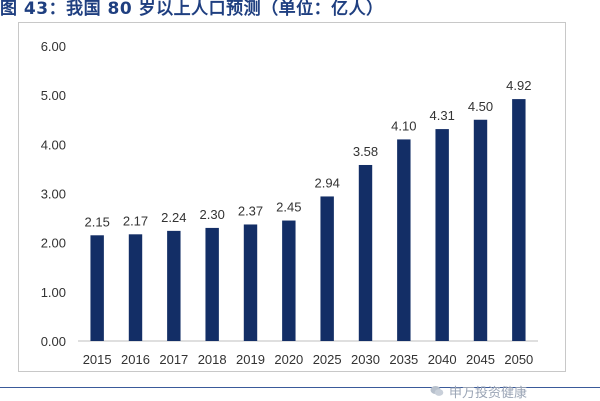  Describe the element at coordinates (212, 359) in the screenshot. I see `x-tick-label: 2018` at that location.